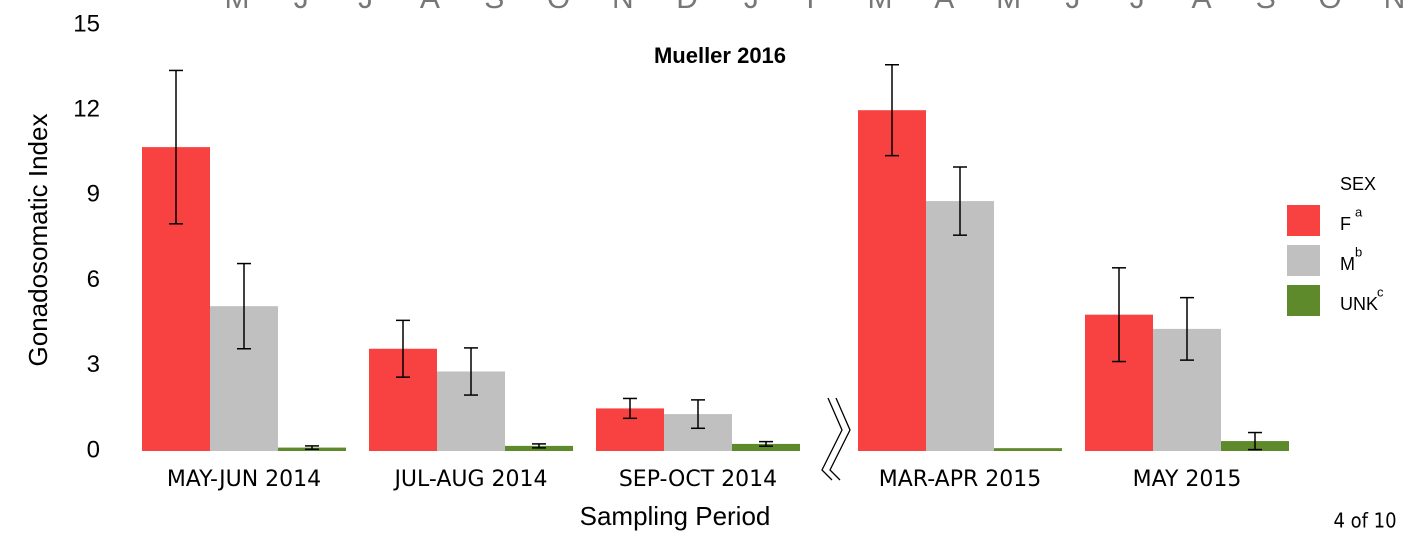 The width and height of the screenshot is (1411, 535). Describe the element at coordinates (93, 194) in the screenshot. I see `y-tick-label: 9` at that location.